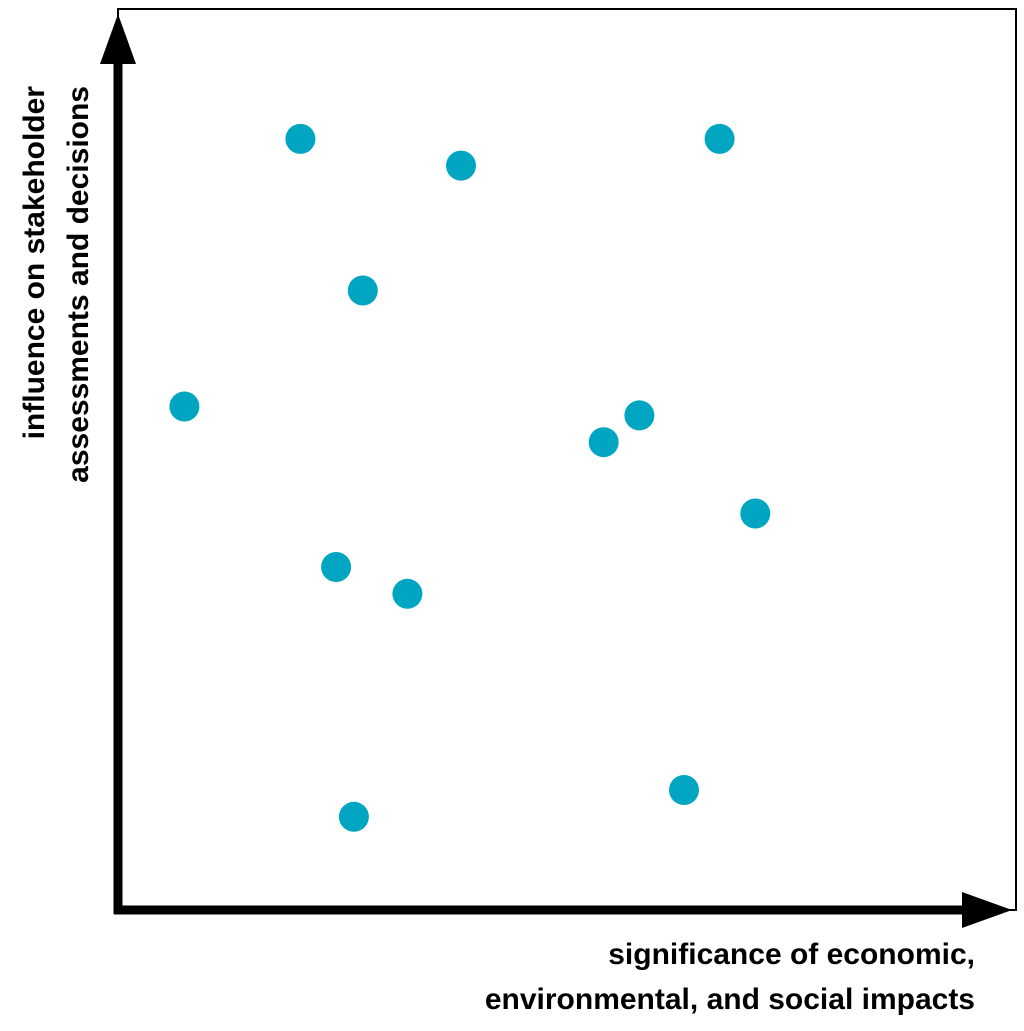 The width and height of the screenshot is (1024, 1031). I want to click on y-axis-label-line-2: assessments and decisions, so click(78, 284).